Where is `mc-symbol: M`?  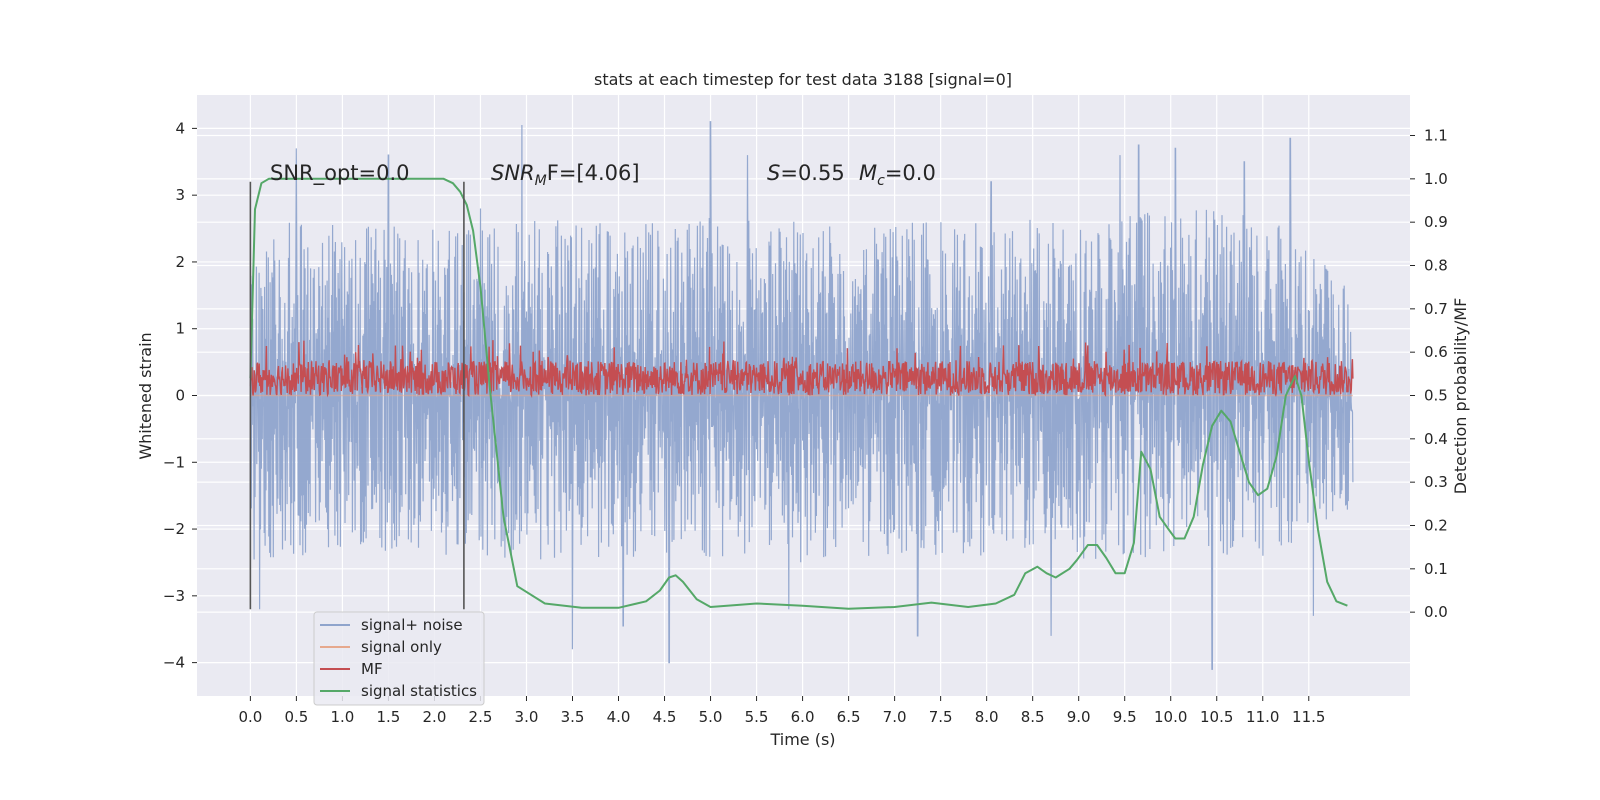
mc-symbol: M is located at coordinates (868, 173).